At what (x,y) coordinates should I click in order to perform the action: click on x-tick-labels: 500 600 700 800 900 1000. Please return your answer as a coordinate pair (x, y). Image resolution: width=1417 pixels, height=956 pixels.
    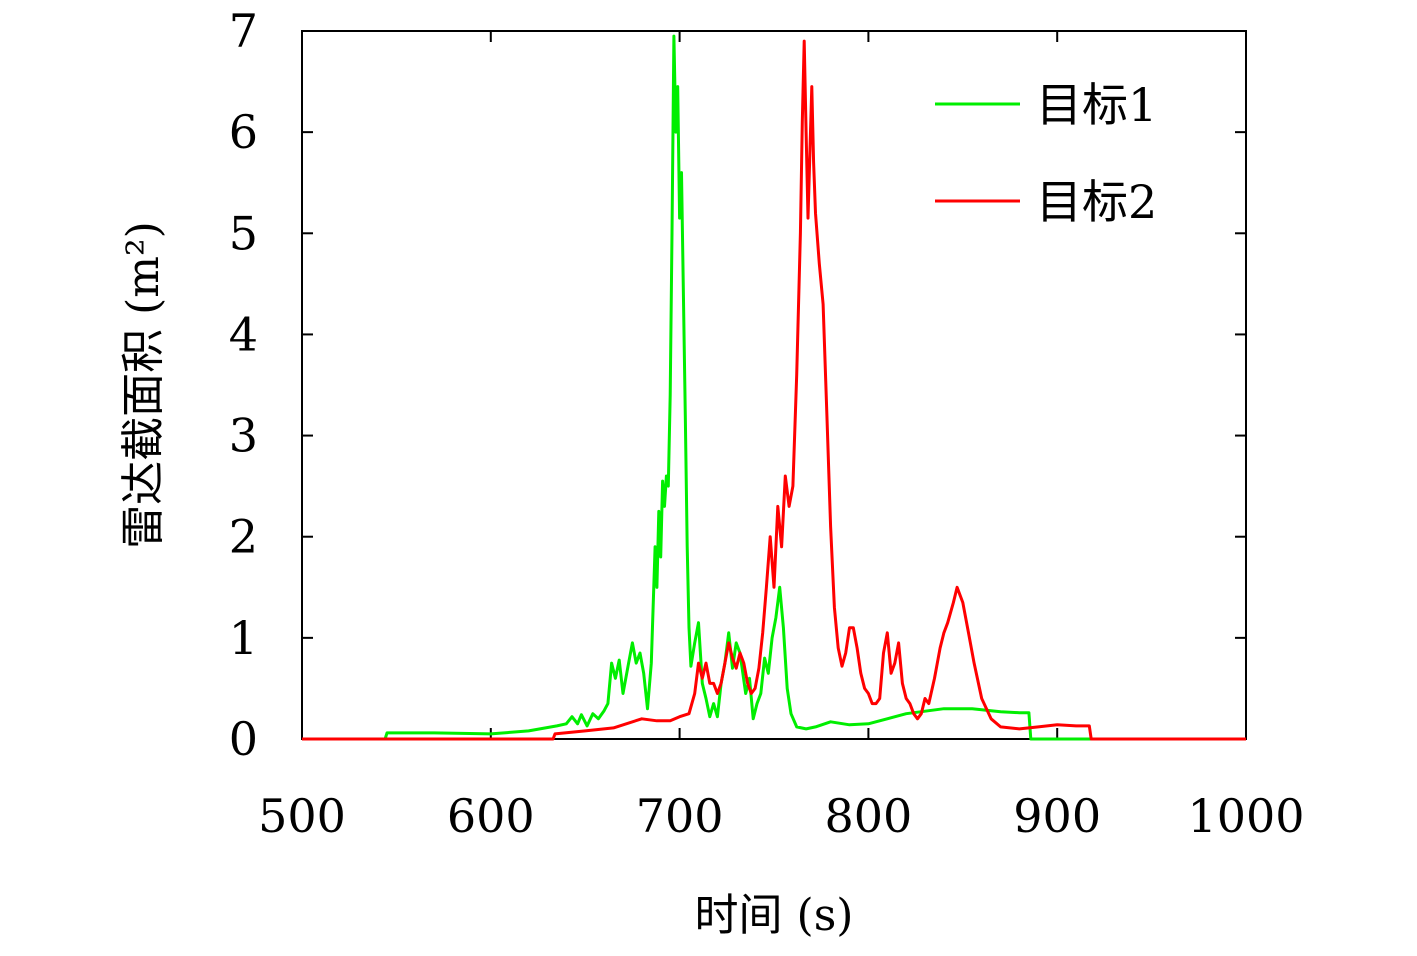
    Looking at the image, I should click on (781, 816).